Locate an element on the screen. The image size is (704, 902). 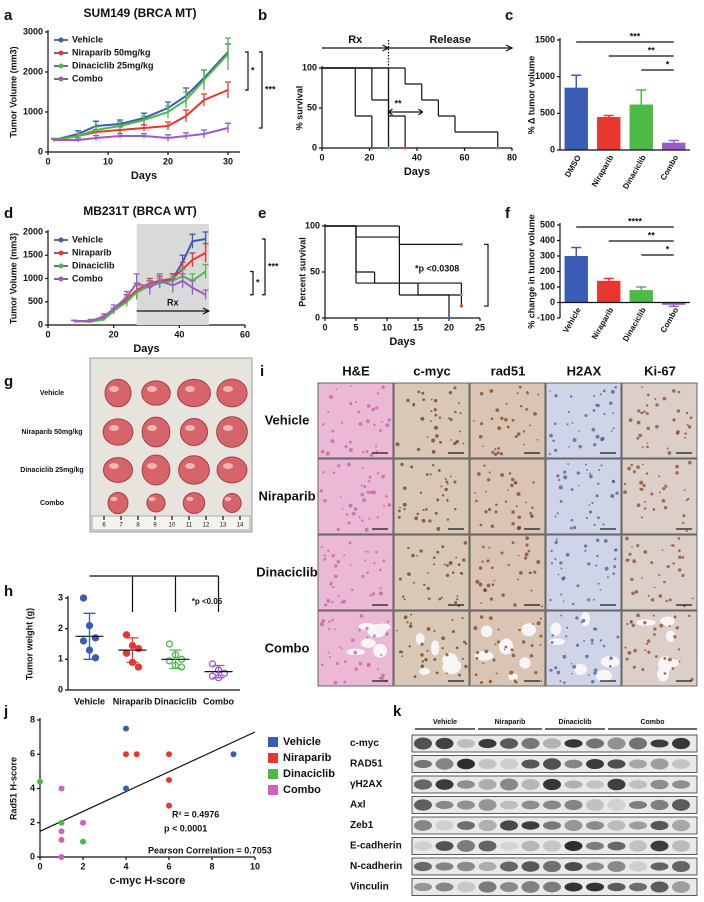
legend-marker is located at coordinates (61, 266).